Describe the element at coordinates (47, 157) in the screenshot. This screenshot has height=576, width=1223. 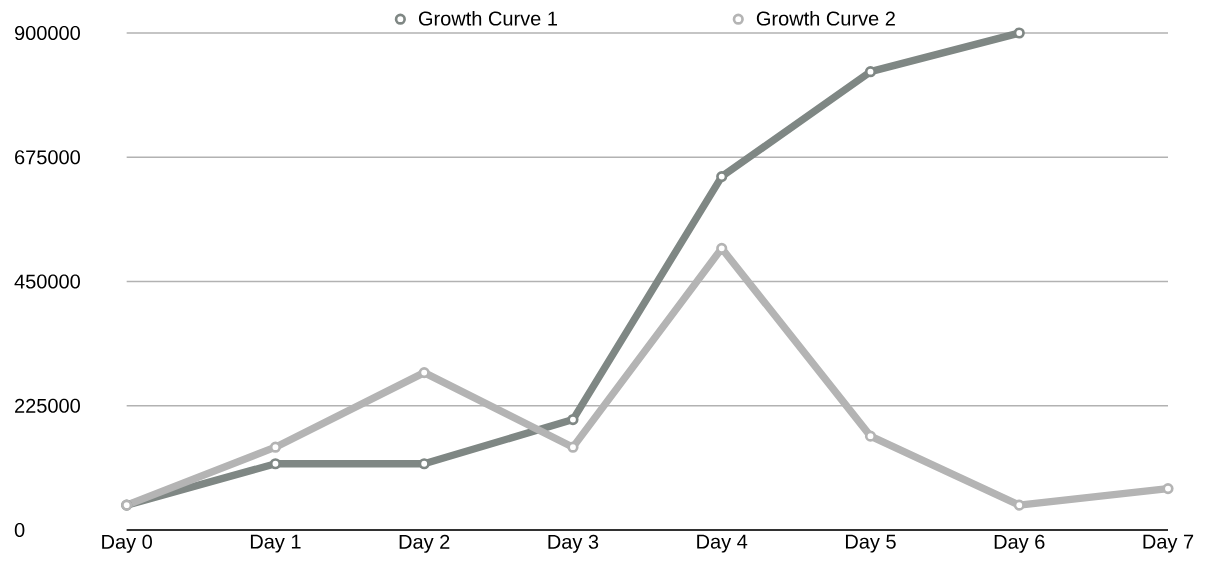
I see `y-tick-label: 675000` at that location.